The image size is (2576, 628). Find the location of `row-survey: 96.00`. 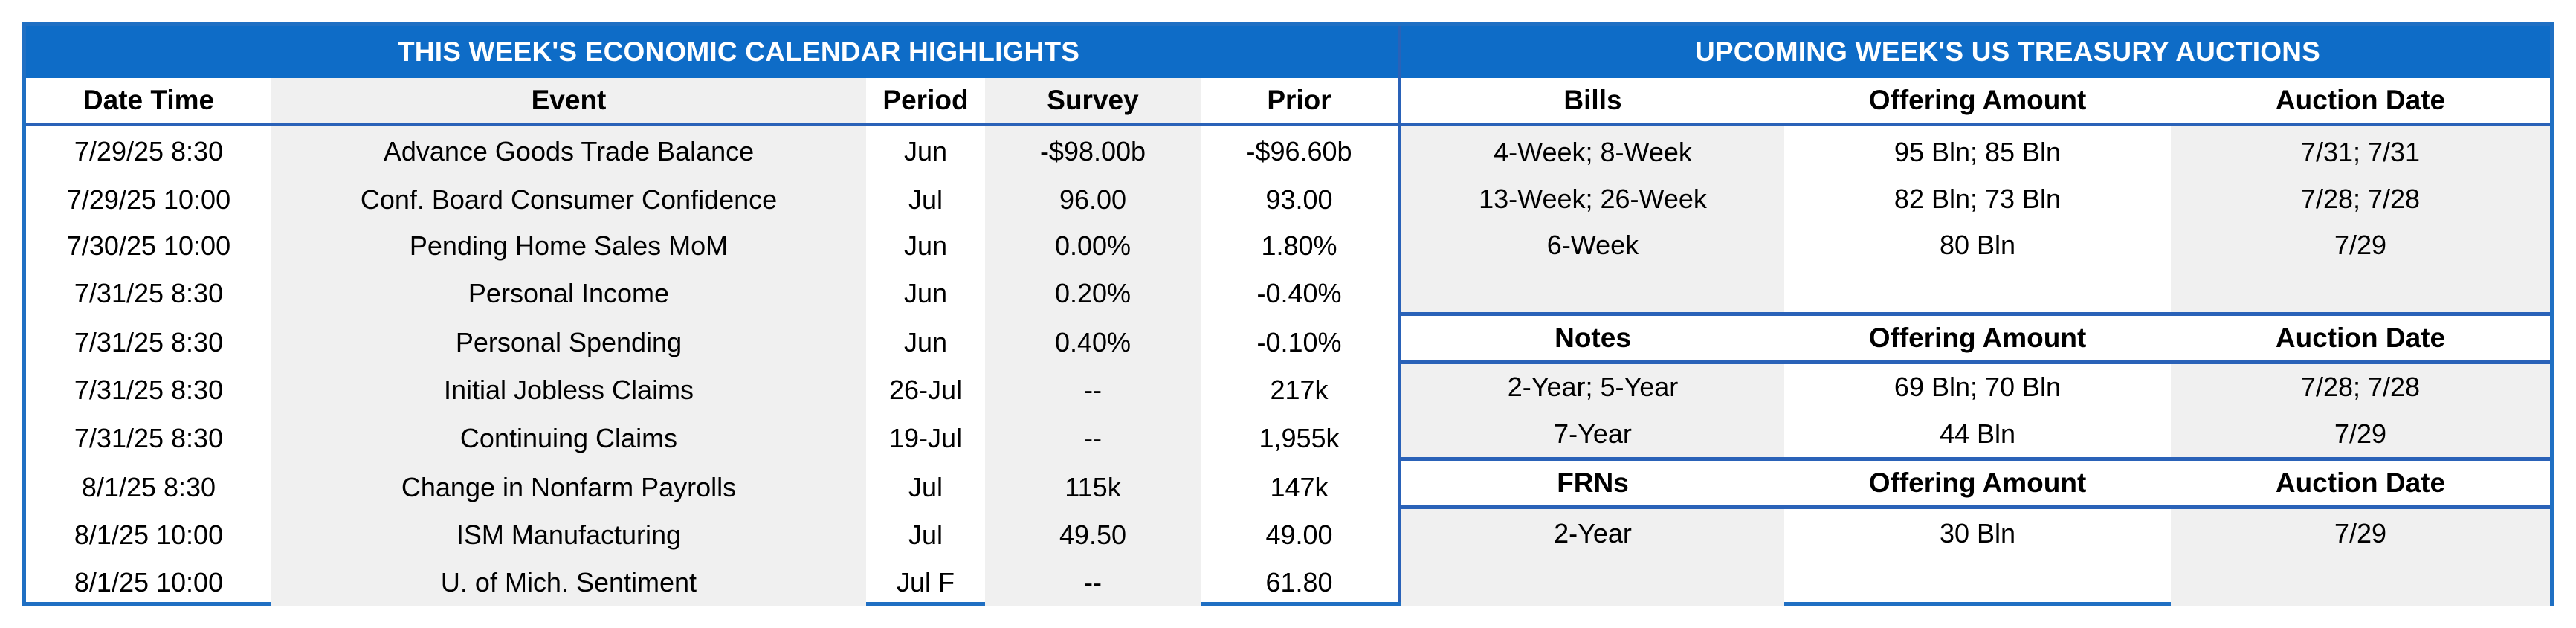

row-survey: 96.00 is located at coordinates (1093, 199).